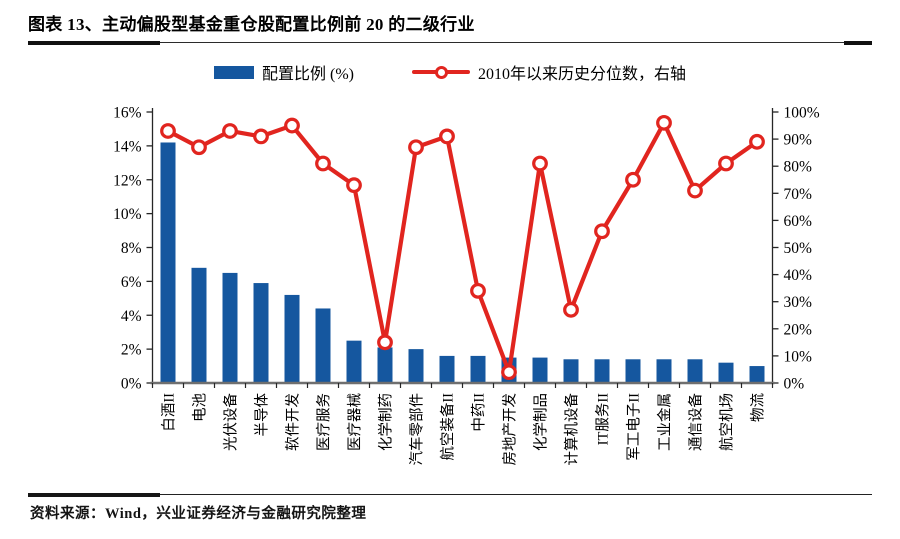 This screenshot has height=539, width=900. Describe the element at coordinates (802, 113) in the screenshot. I see `right-tick-label: 100%` at that location.